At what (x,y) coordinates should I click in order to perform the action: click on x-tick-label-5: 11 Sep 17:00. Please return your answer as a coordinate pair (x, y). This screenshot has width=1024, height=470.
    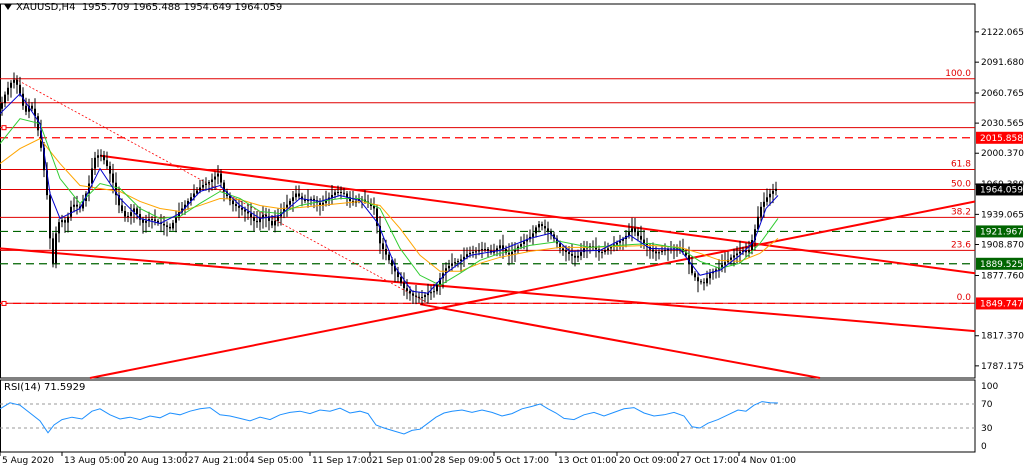
    Looking at the image, I should click on (342, 461).